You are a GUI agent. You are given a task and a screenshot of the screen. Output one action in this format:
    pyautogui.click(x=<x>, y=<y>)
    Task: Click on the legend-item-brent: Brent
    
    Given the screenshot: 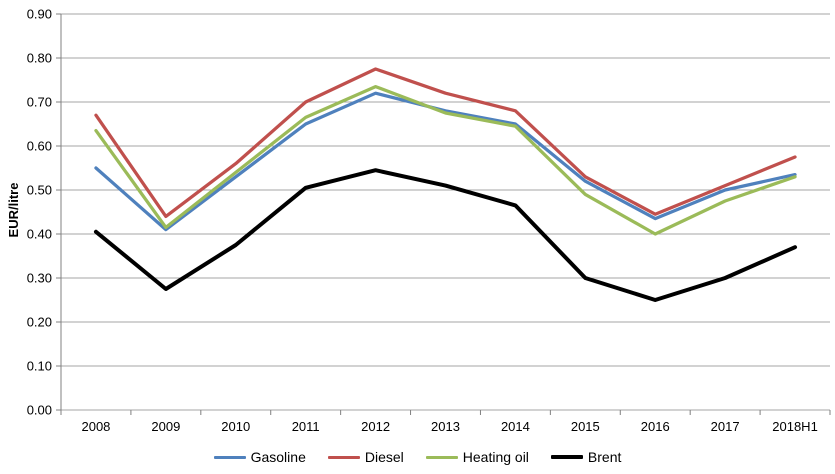 What is the action you would take?
    pyautogui.click(x=586, y=457)
    